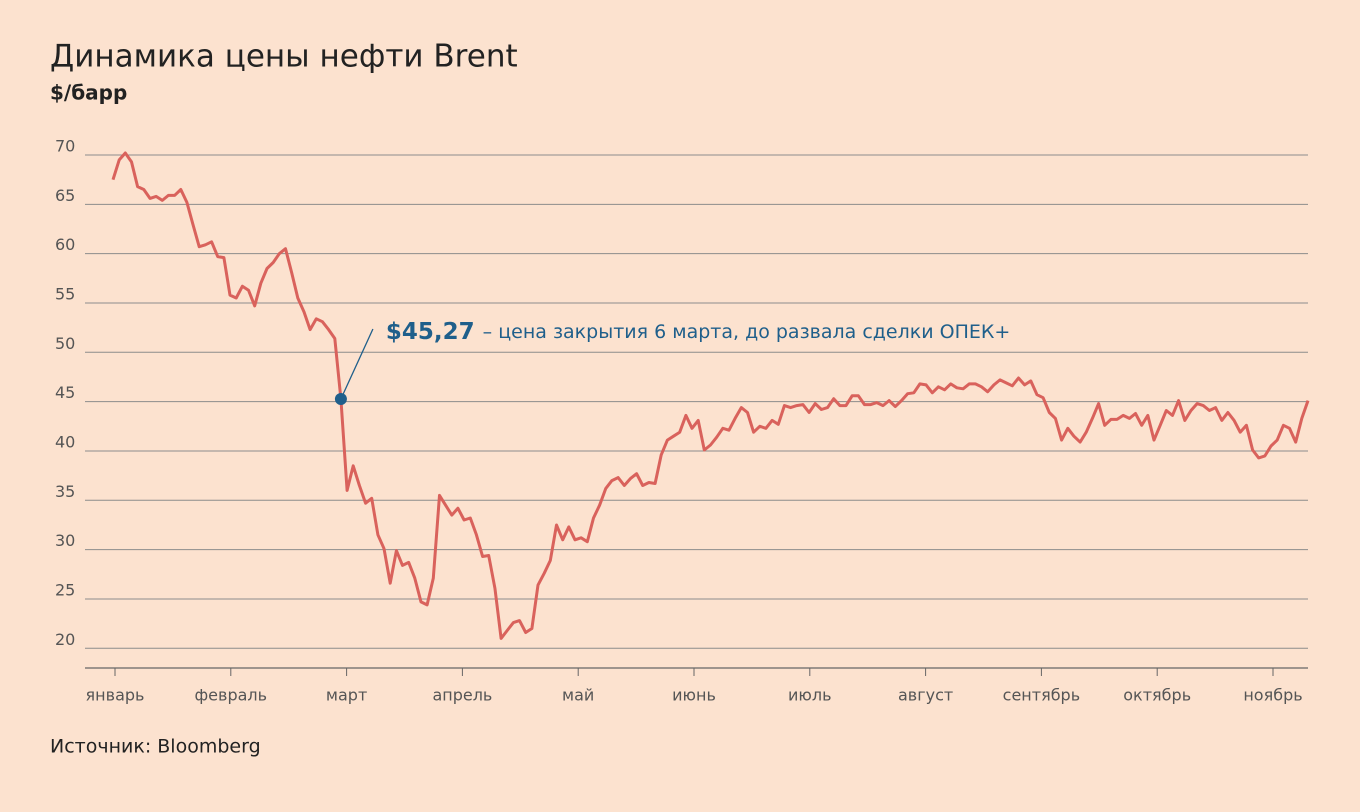  I want to click on x-tick-label: июль, so click(810, 695).